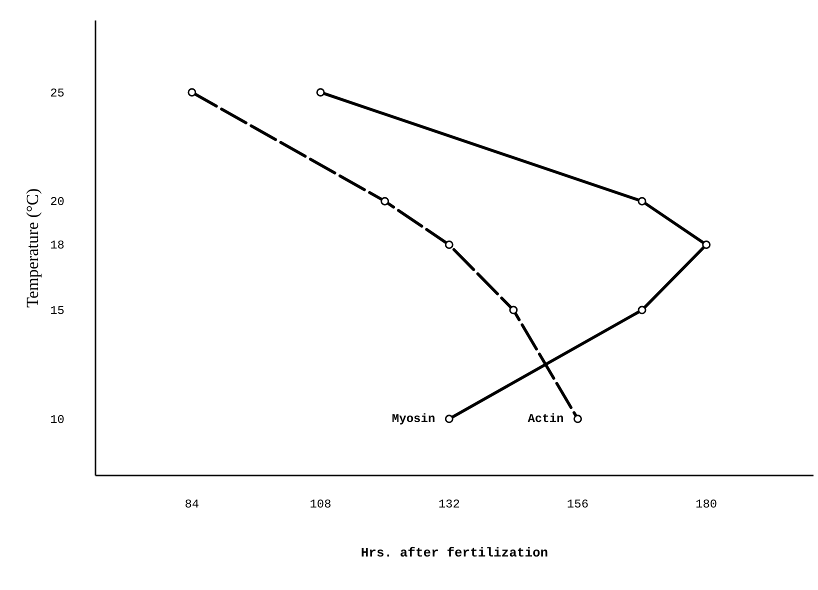 This screenshot has width=818, height=590. I want to click on x-tick-label: 132, so click(449, 505).